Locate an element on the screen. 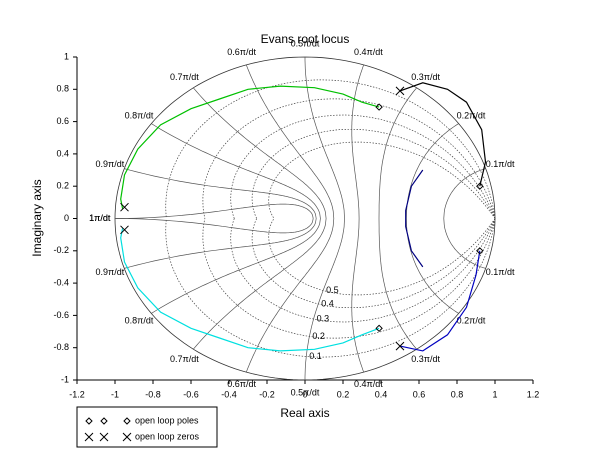 This screenshot has width=610, height=460. x-tick-label: -1 is located at coordinates (115, 394).